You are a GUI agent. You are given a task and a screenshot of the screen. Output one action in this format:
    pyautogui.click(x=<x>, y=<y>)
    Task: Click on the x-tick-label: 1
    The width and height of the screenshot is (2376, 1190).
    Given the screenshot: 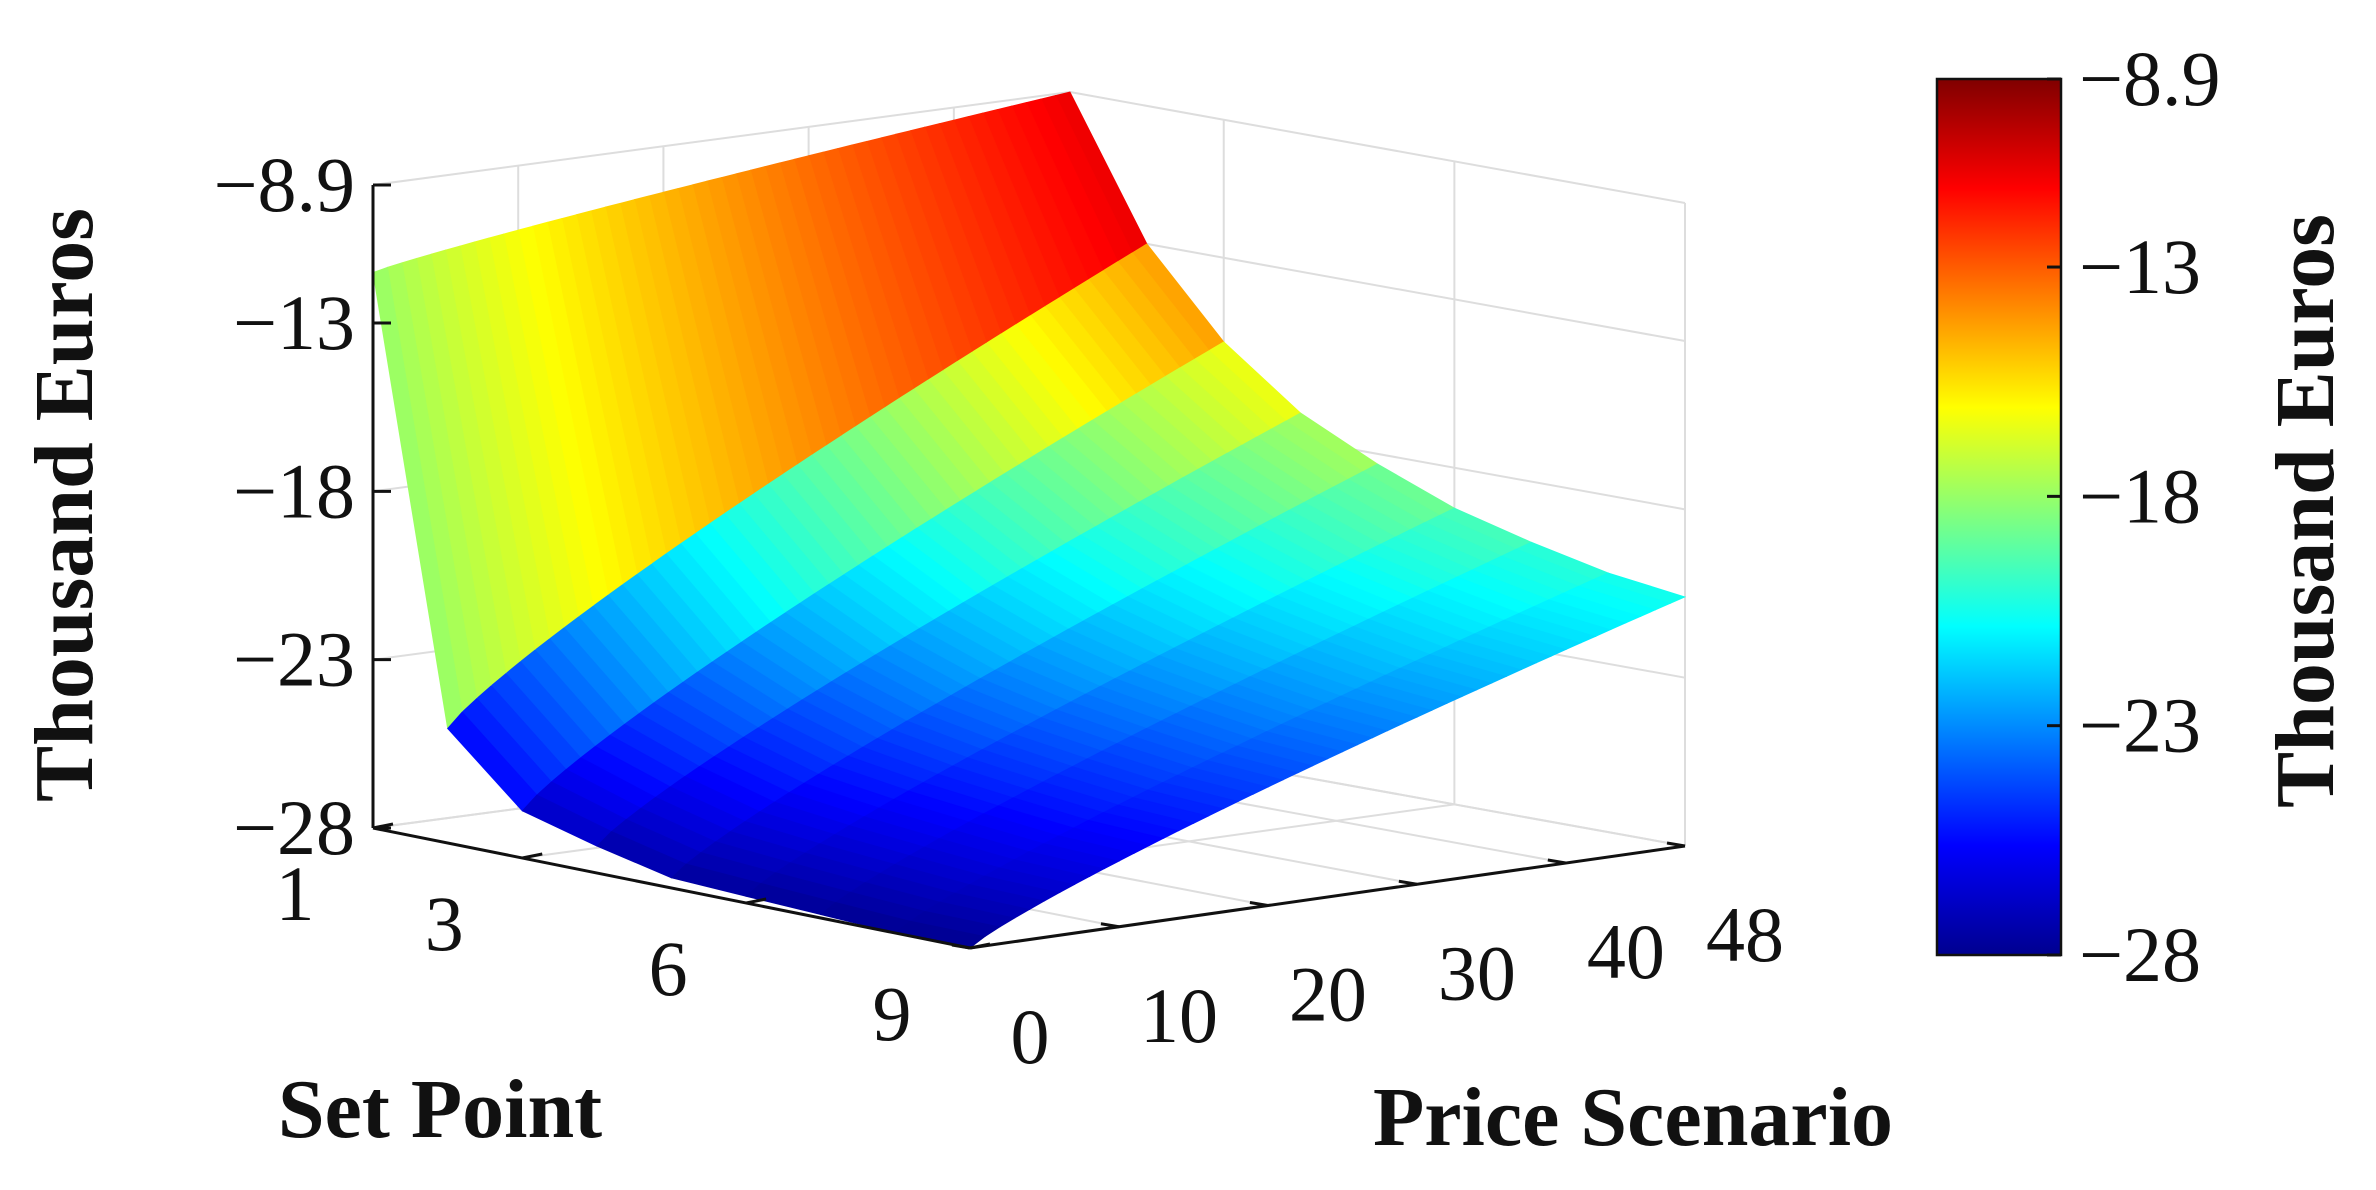 What is the action you would take?
    pyautogui.click(x=295, y=893)
    